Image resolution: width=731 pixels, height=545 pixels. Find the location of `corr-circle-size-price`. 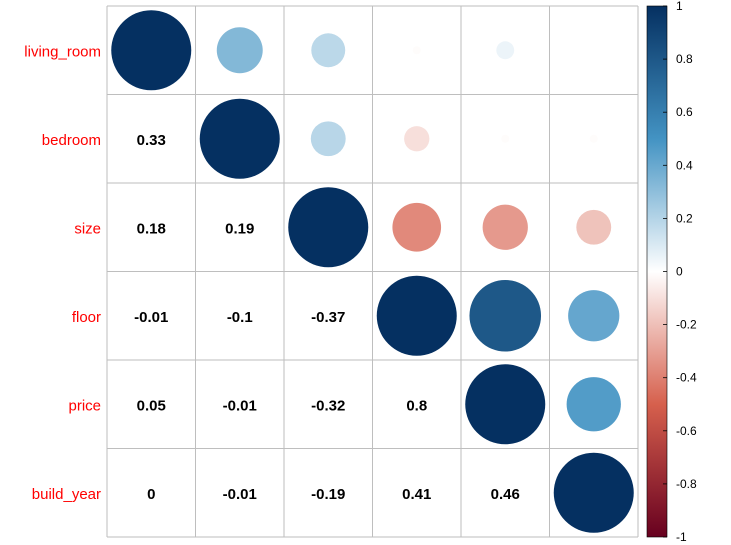

corr-circle-size-price is located at coordinates (505, 227).